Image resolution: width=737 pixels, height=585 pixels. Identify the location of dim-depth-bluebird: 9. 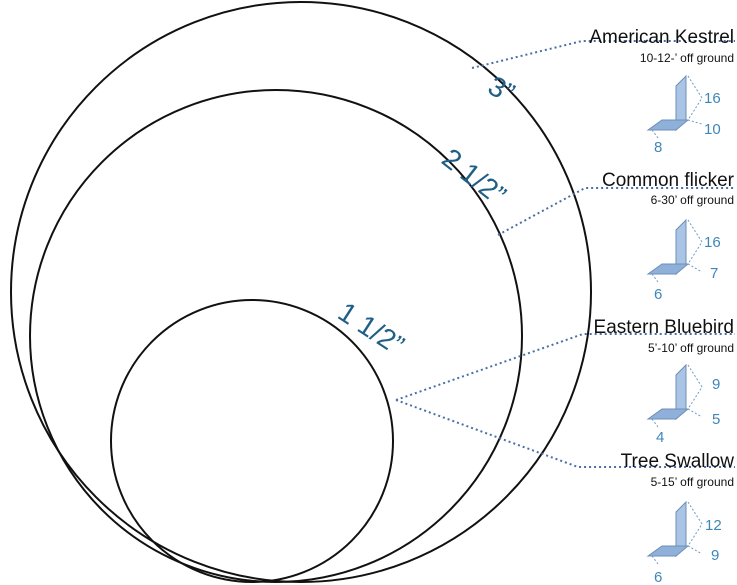
(716, 384).